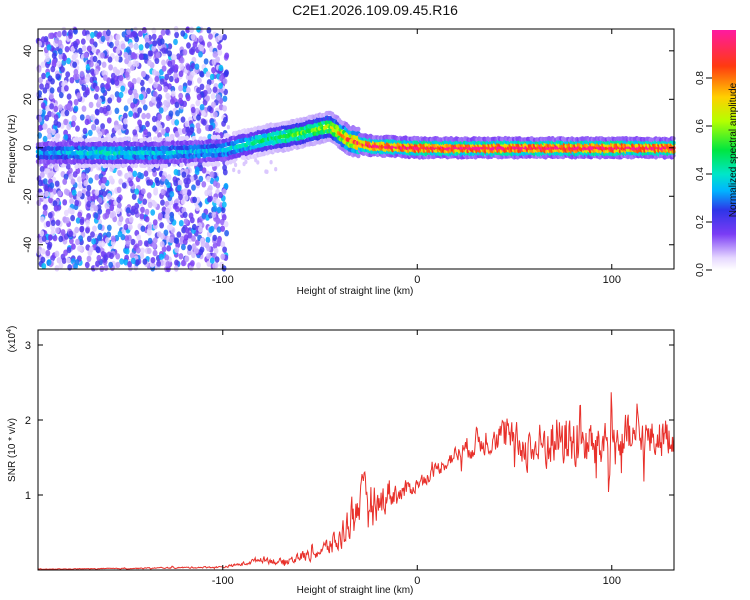 The image size is (750, 600). Describe the element at coordinates (28, 496) in the screenshot. I see `snr-y-tick-label: 1` at that location.